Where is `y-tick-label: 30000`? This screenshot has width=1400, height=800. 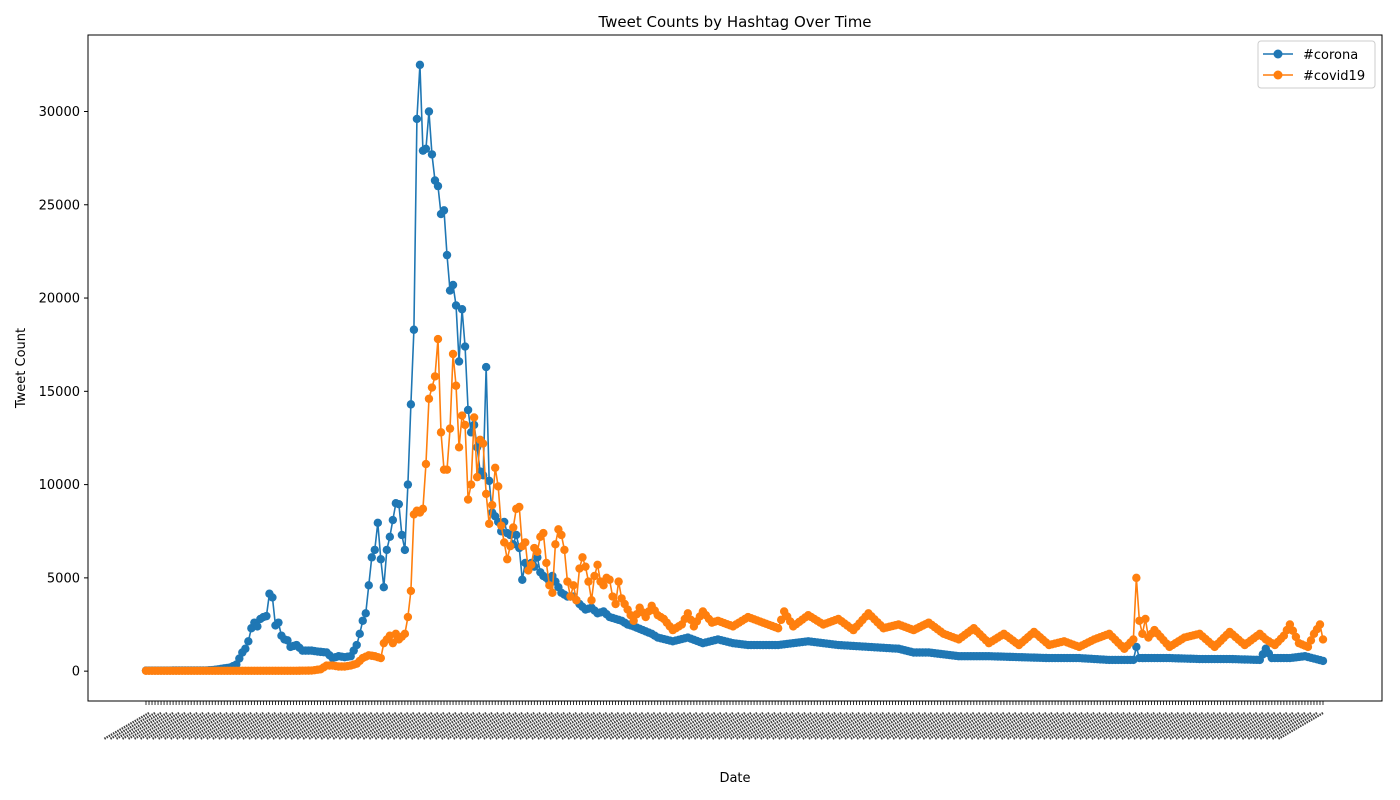
y-tick-label: 30000 is located at coordinates (59, 112).